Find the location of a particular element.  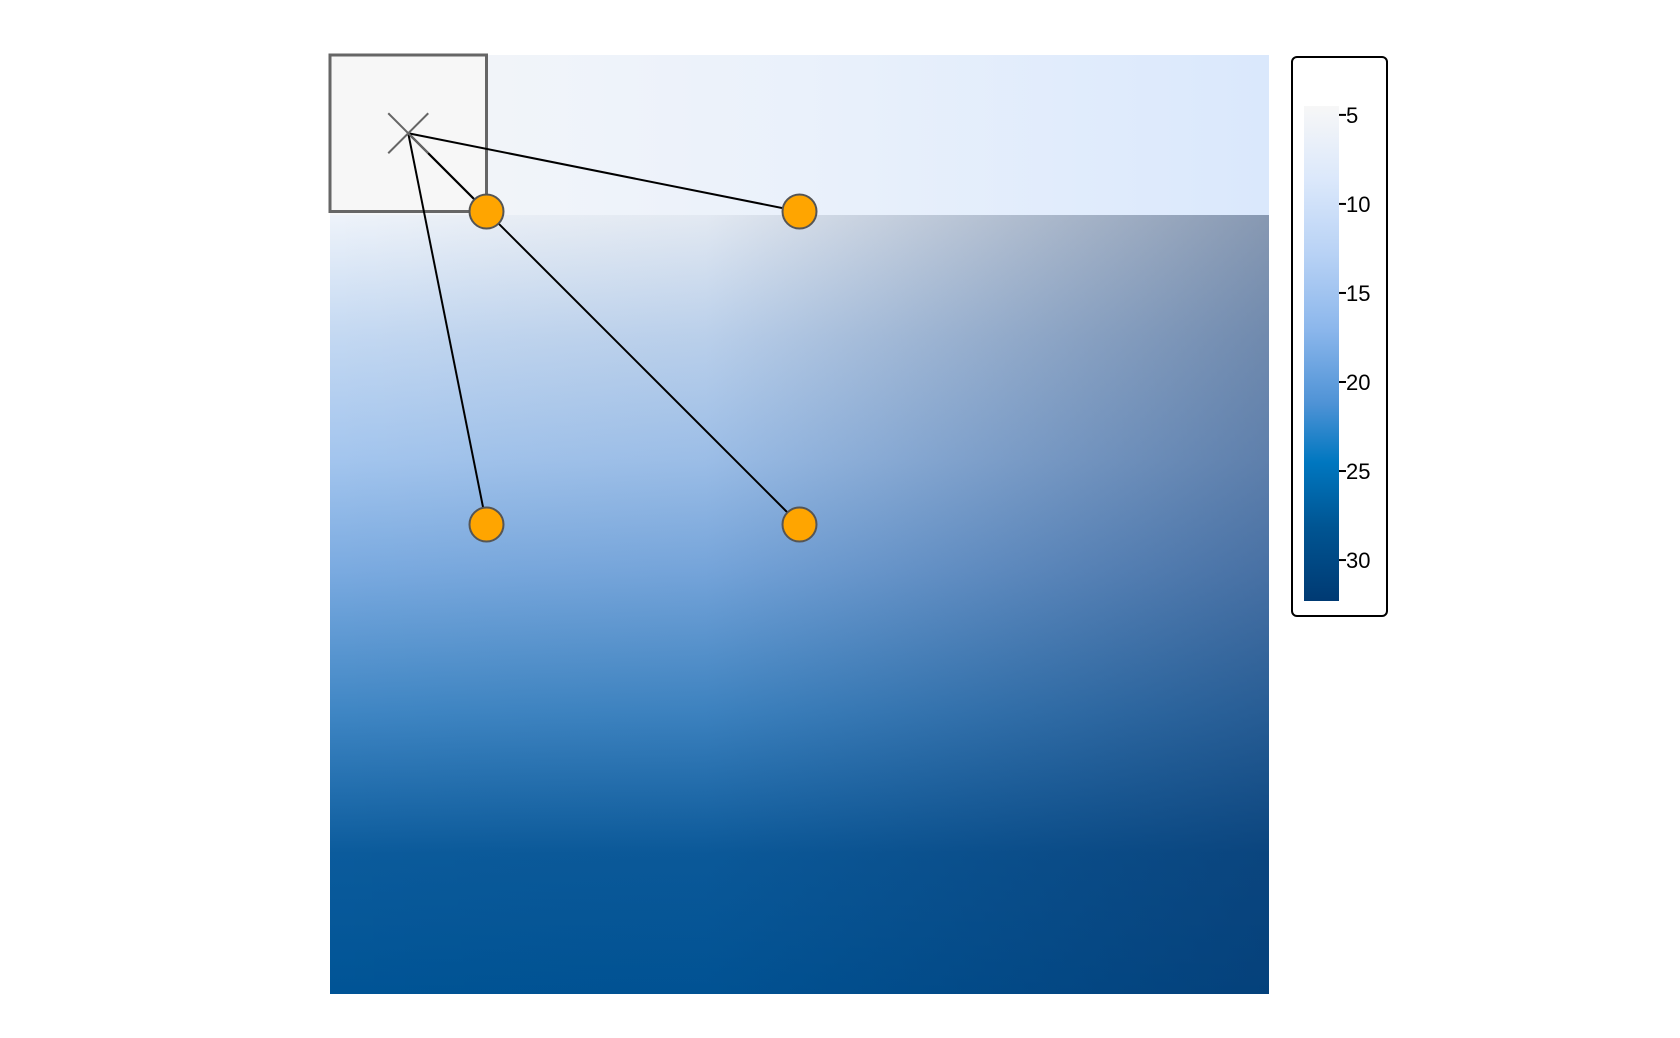

colorbar-legend: 5 10 15 20 25 30 is located at coordinates (1339, 336).